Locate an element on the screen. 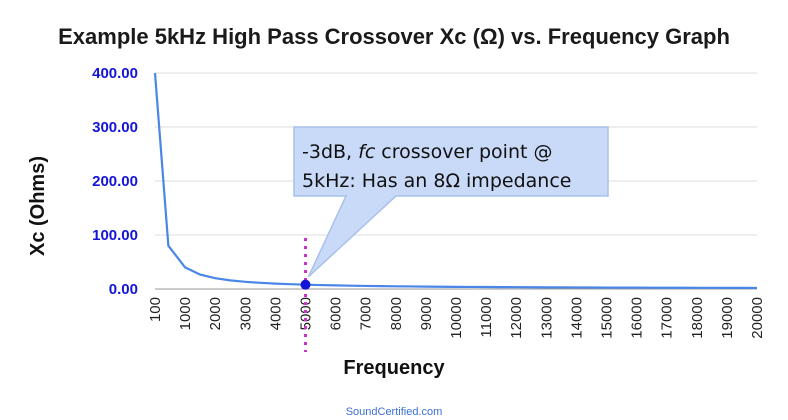 The height and width of the screenshot is (420, 788). callout-line-1-italic: fc is located at coordinates (367, 152).